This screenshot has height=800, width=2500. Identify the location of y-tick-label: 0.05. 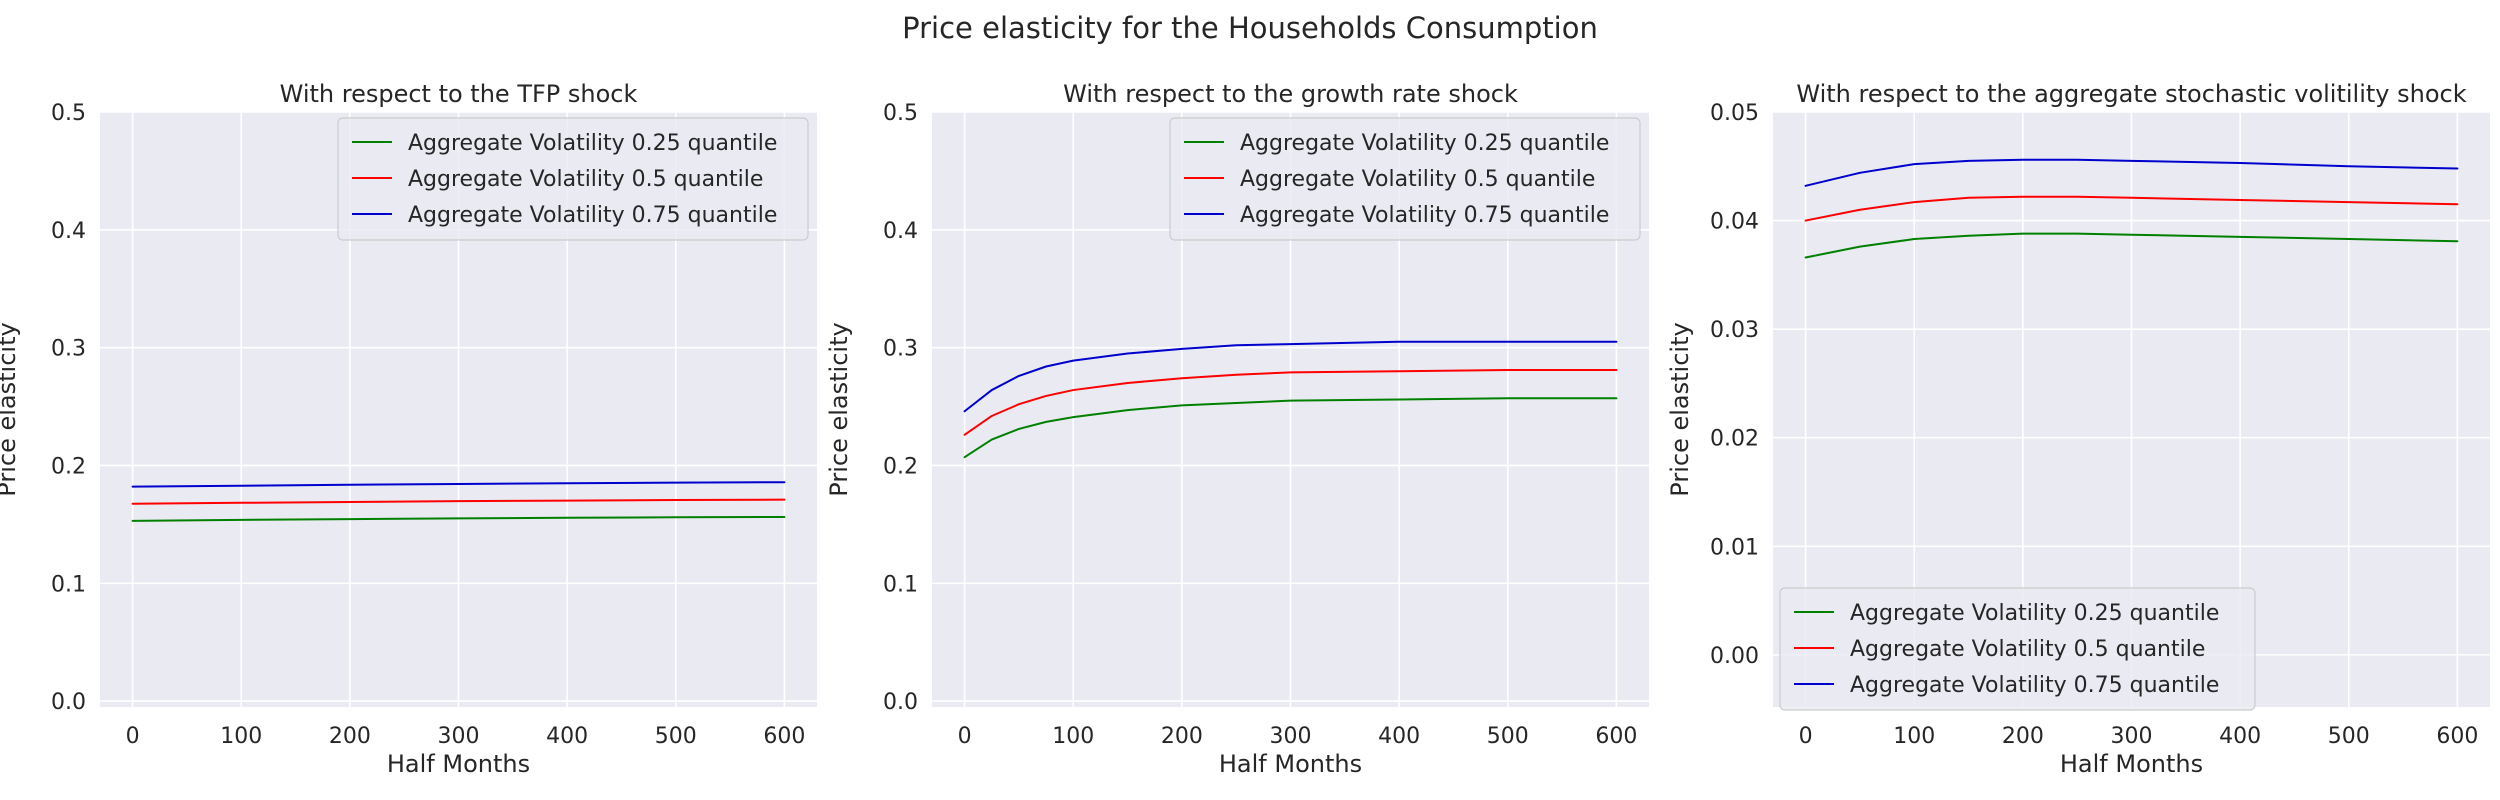
(1734, 113).